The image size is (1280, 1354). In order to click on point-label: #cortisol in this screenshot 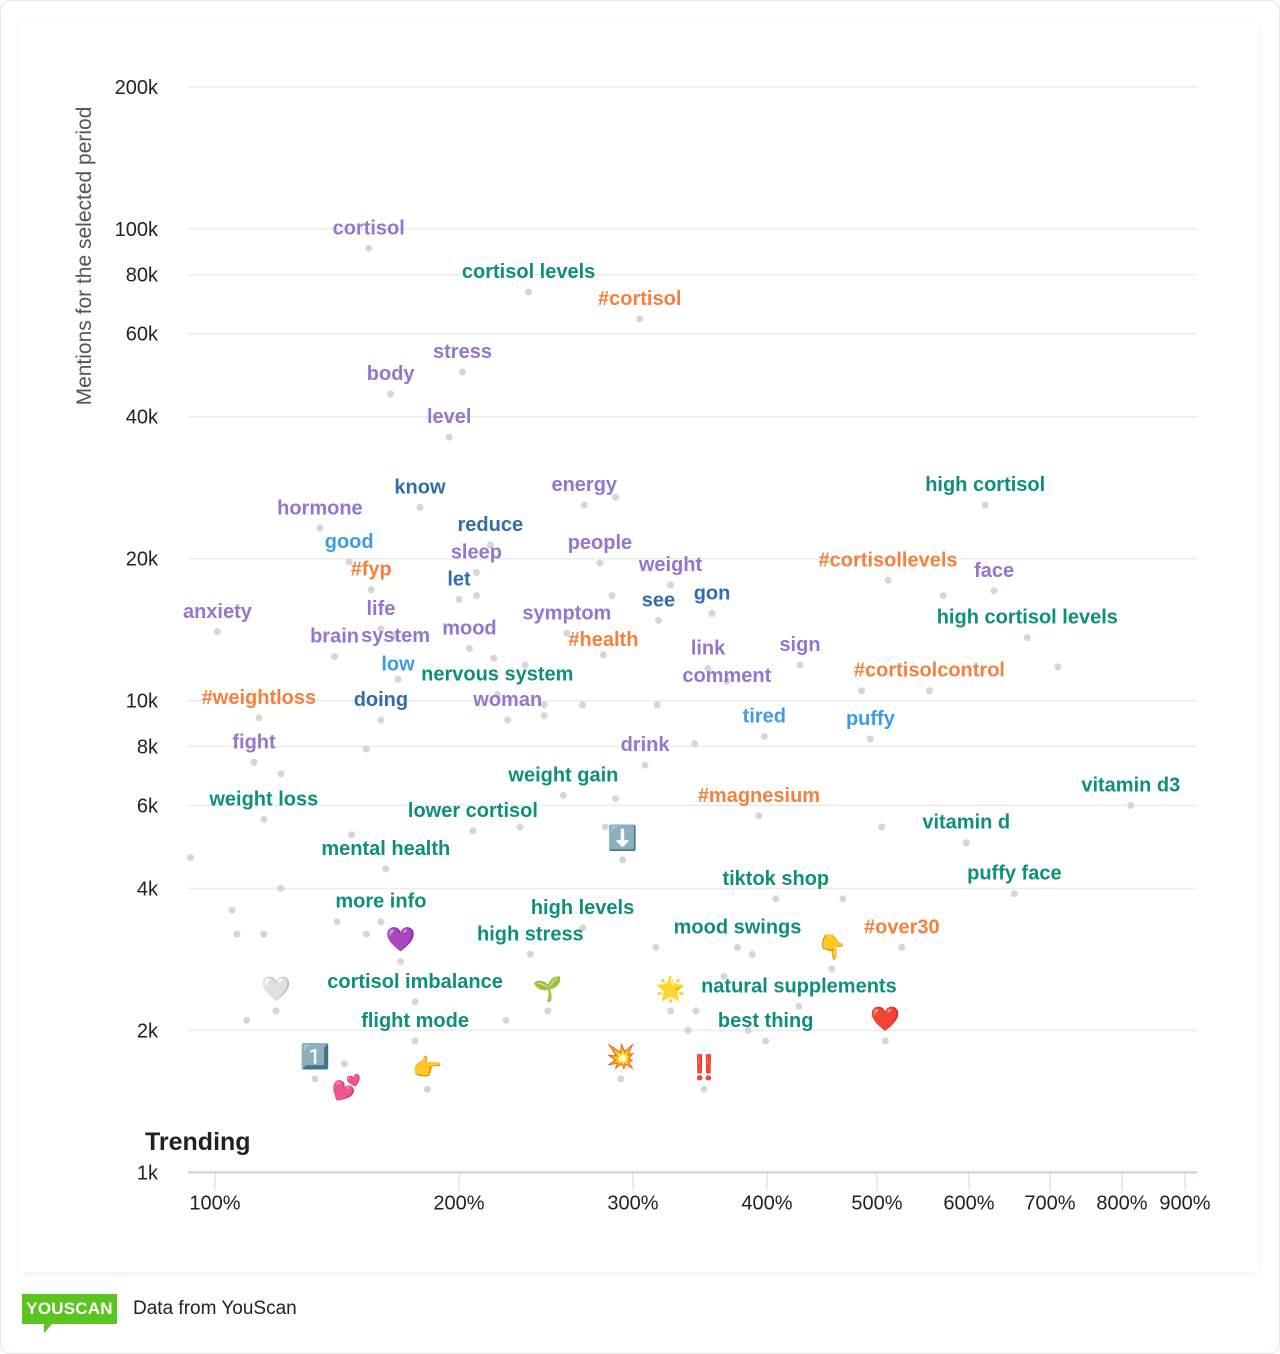, I will do `click(639, 299)`.